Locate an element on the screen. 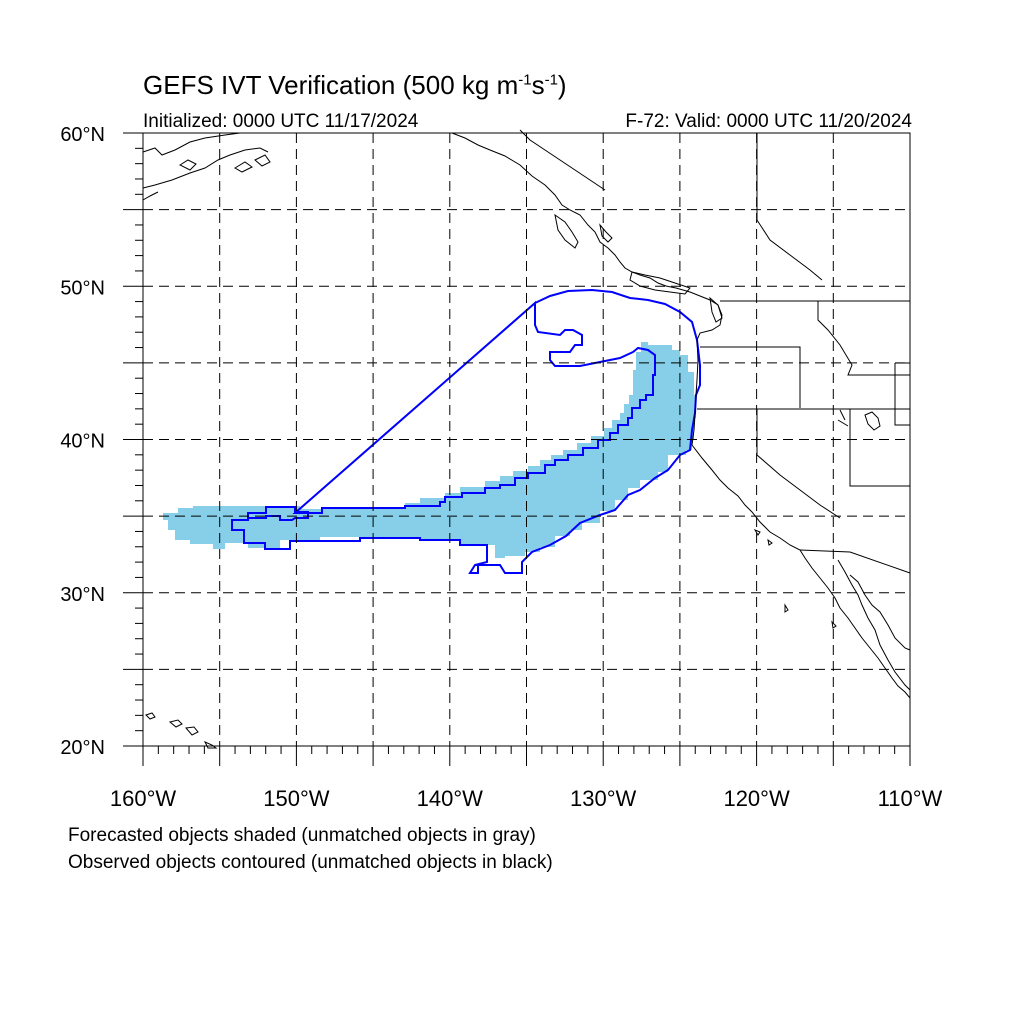 The width and height of the screenshot is (1024, 1024). lat-label: 20°N is located at coordinates (82, 748).